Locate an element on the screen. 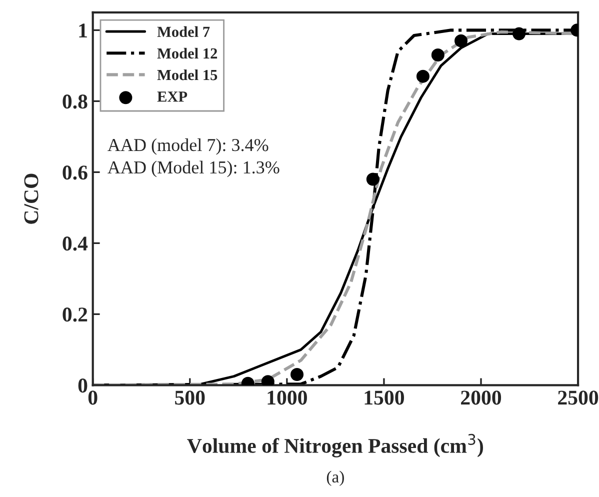 Image resolution: width=599 pixels, height=497 pixels. x-axis-title: Volume of Nitrogen Passed (cm$^{3}$) is located at coordinates (335, 446).